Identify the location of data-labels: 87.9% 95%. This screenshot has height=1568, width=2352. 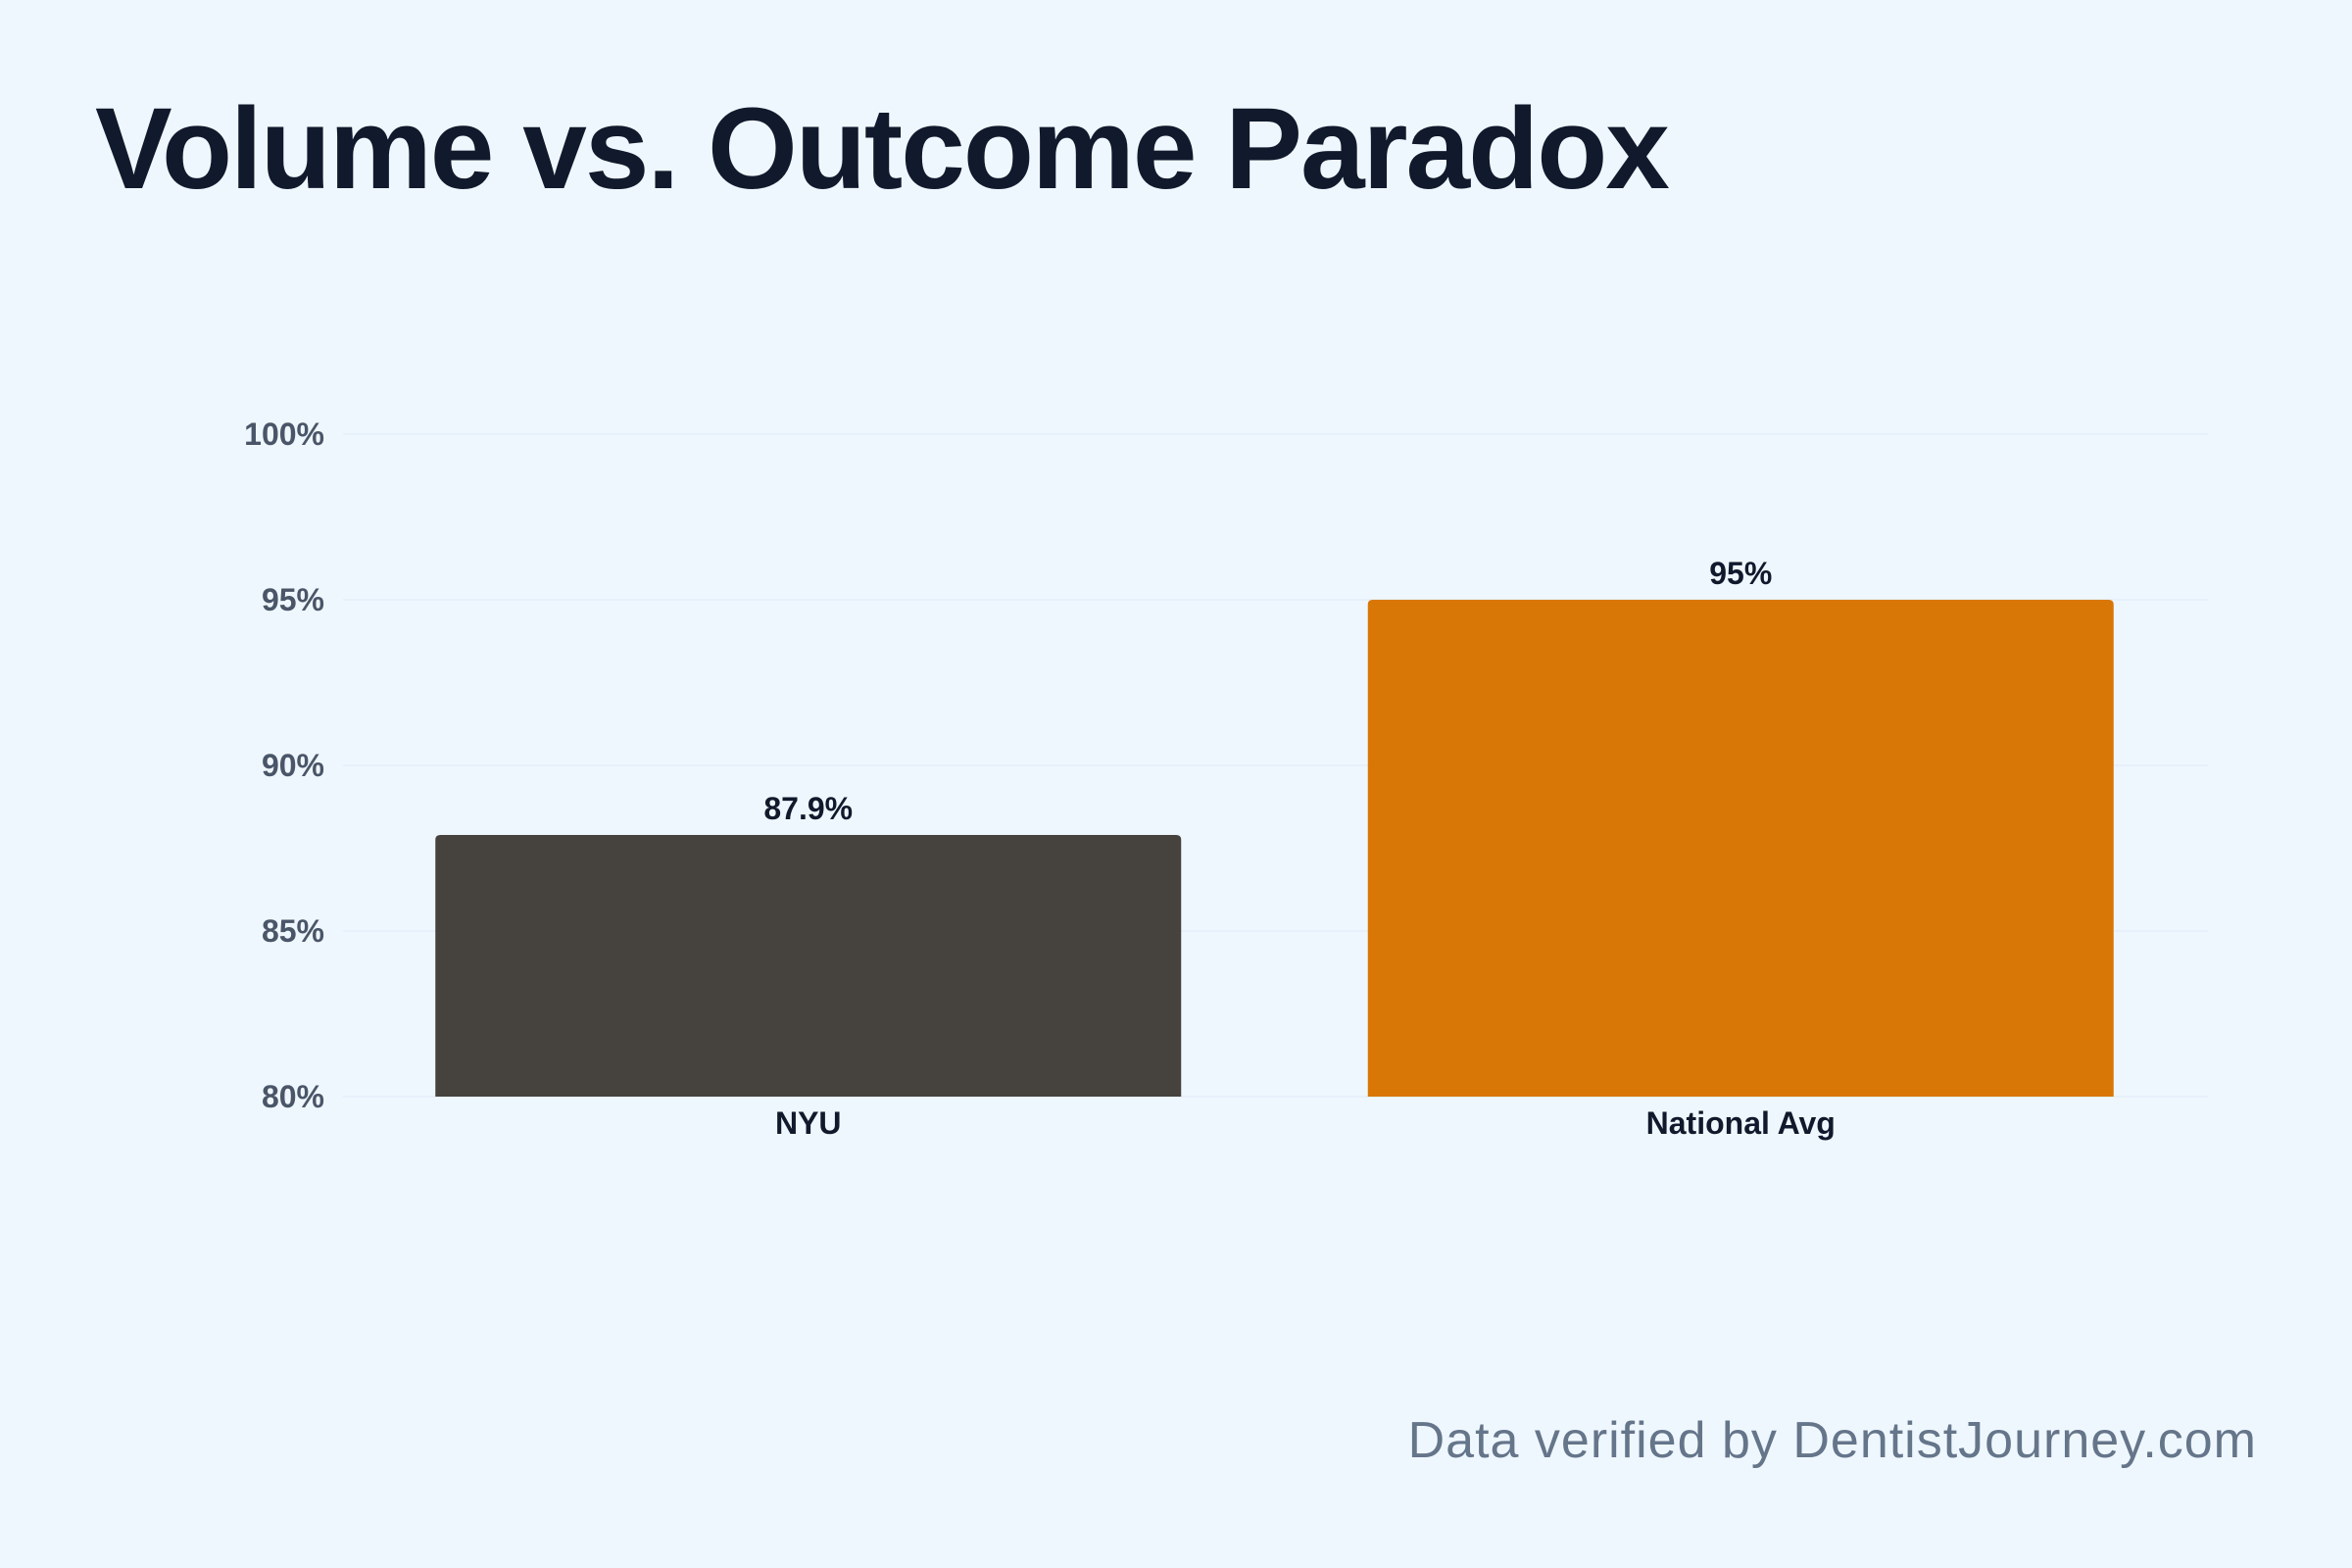
(1267, 691).